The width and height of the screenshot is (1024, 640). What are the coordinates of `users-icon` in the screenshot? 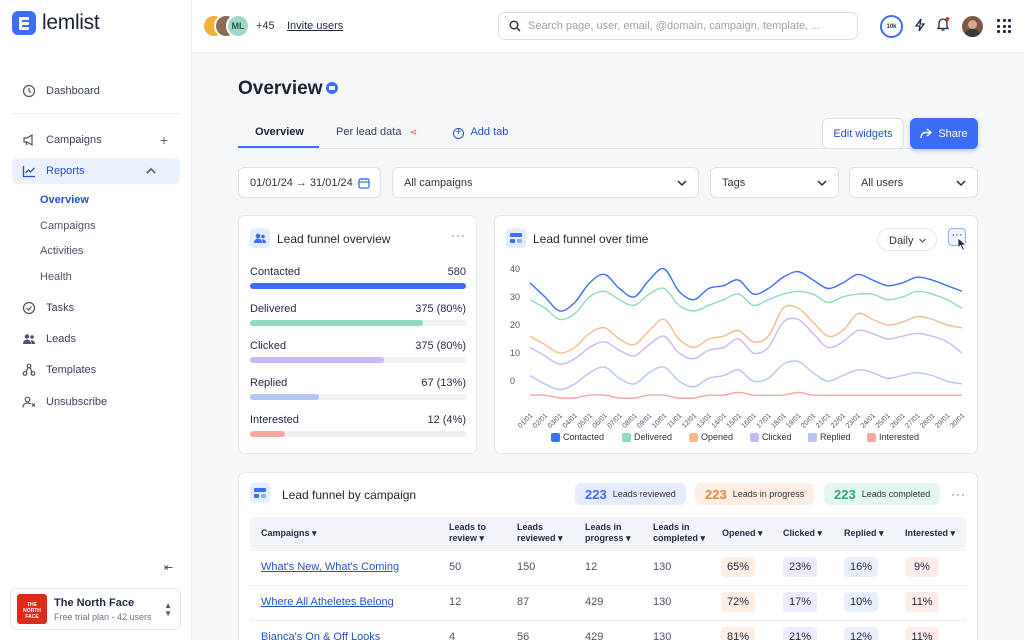 It's located at (29, 339).